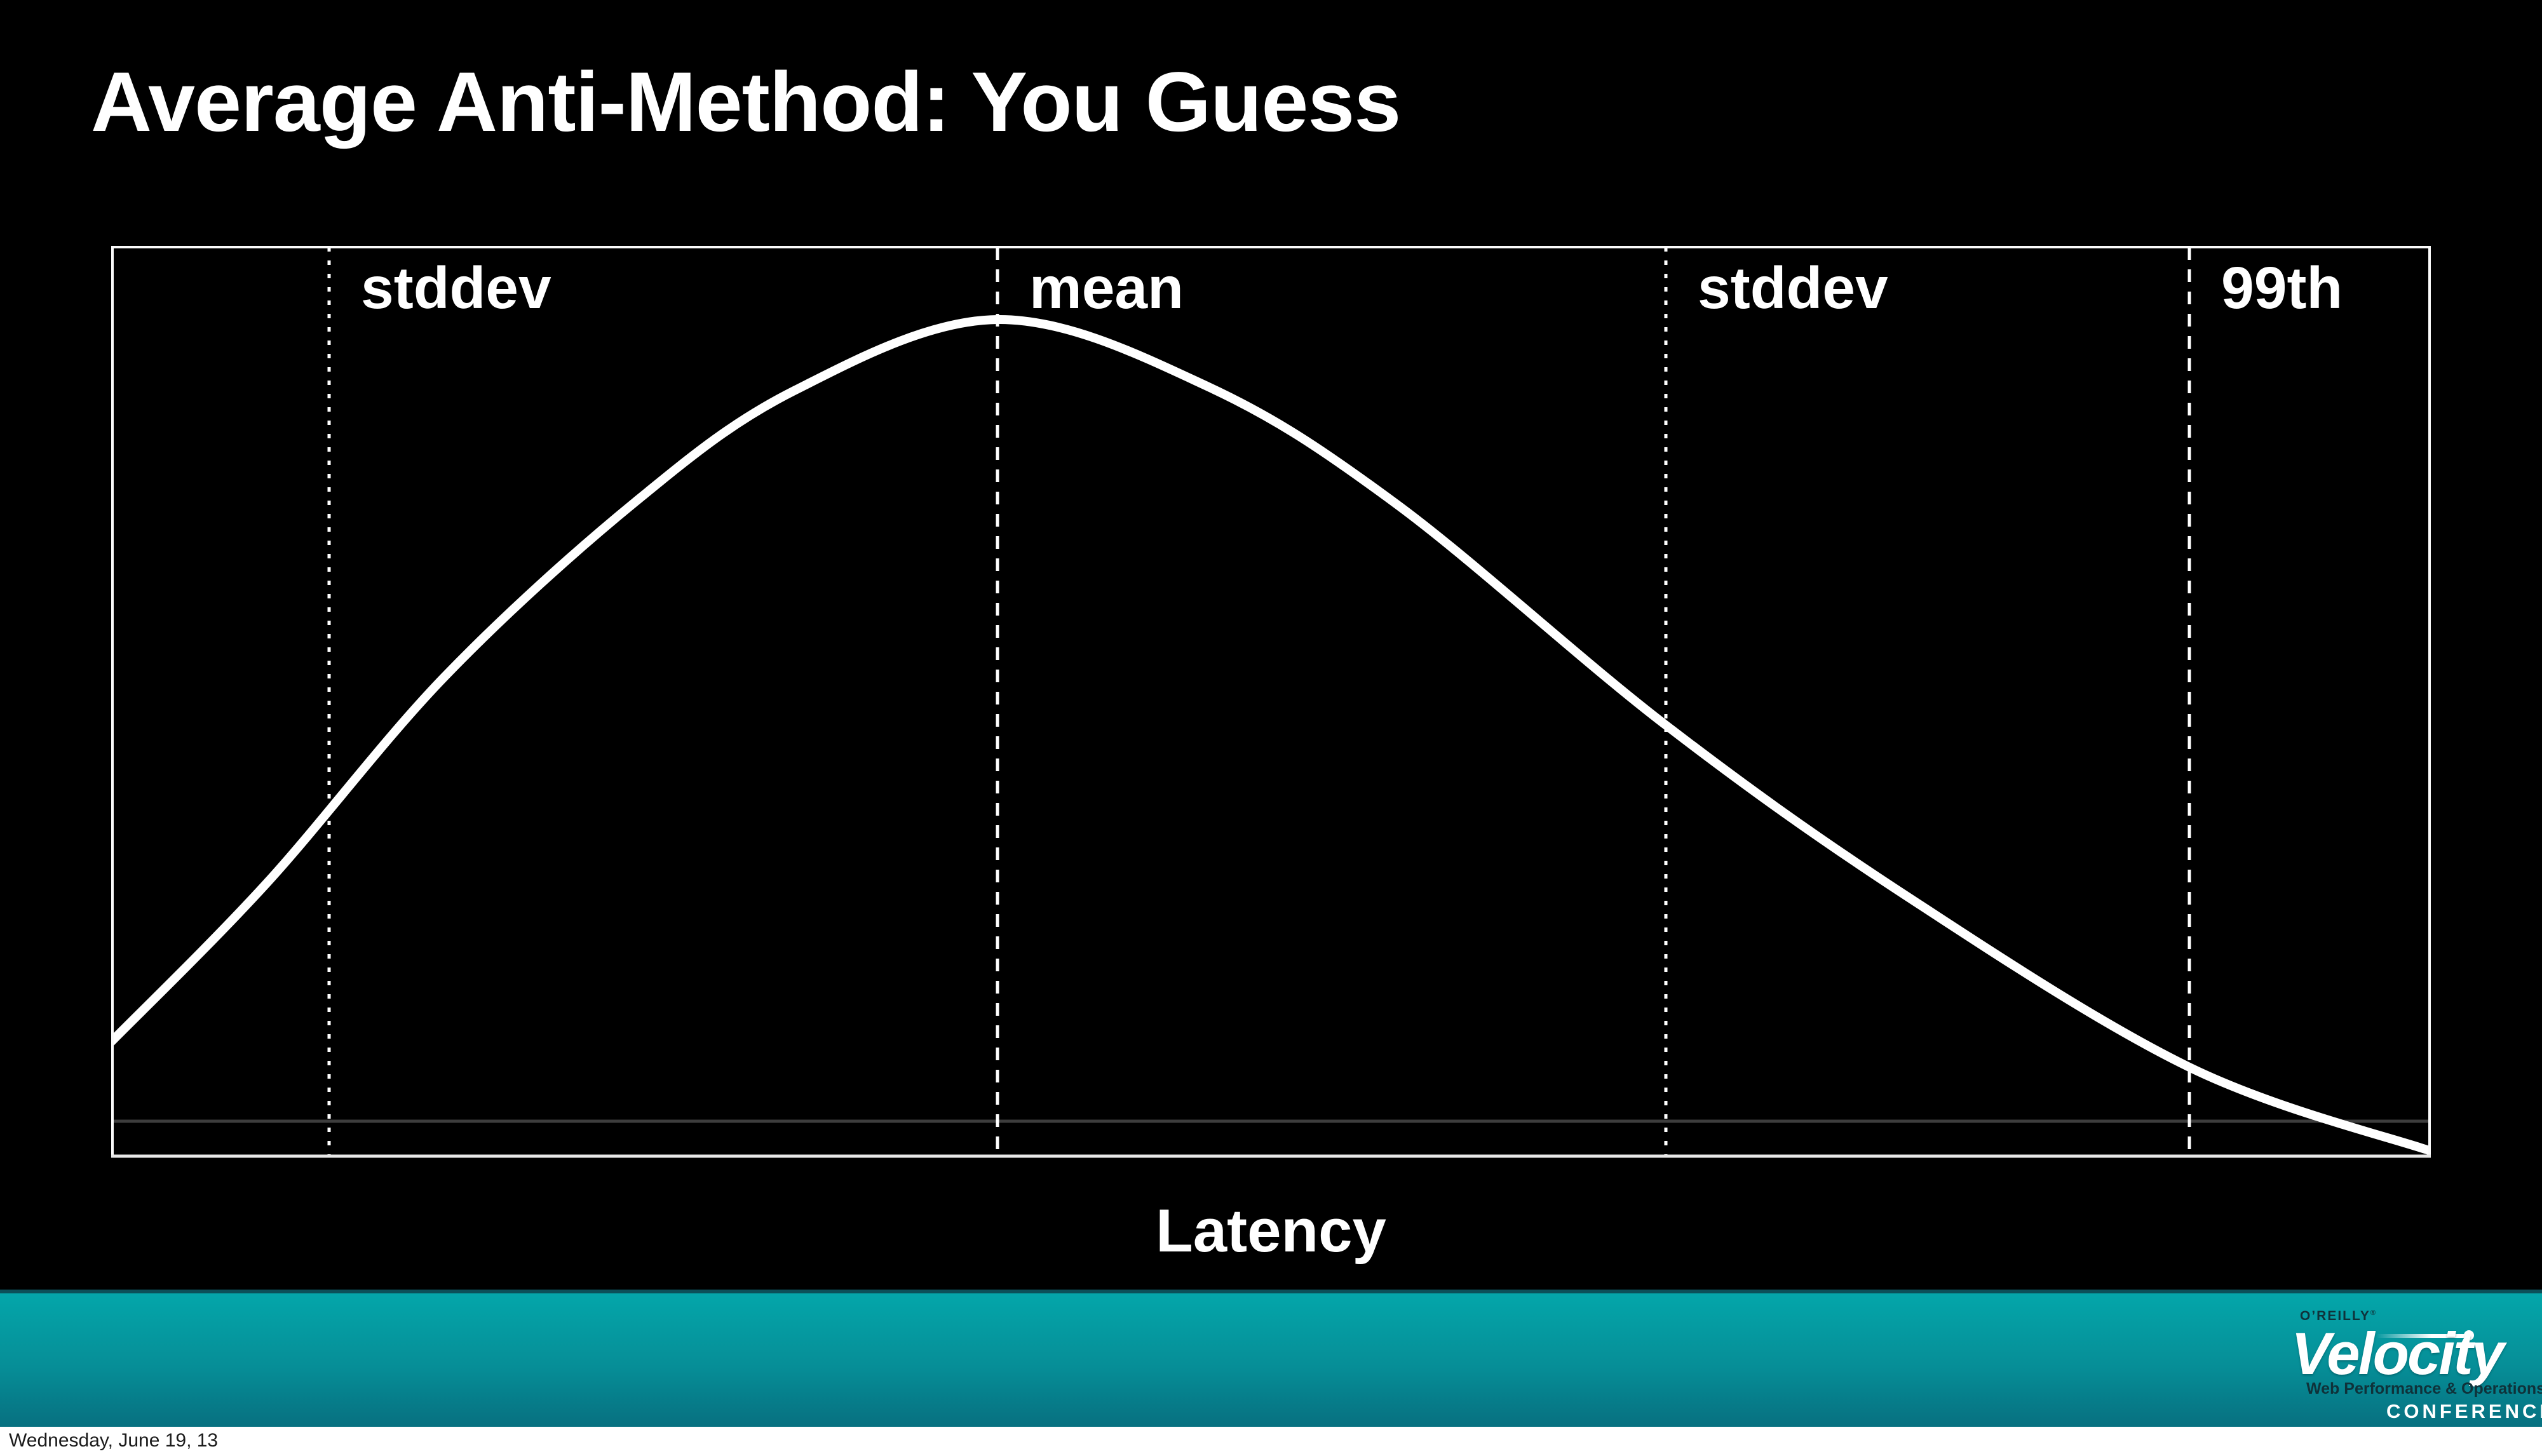  What do you see at coordinates (2282, 288) in the screenshot?
I see `marker-label-99th: 99th` at bounding box center [2282, 288].